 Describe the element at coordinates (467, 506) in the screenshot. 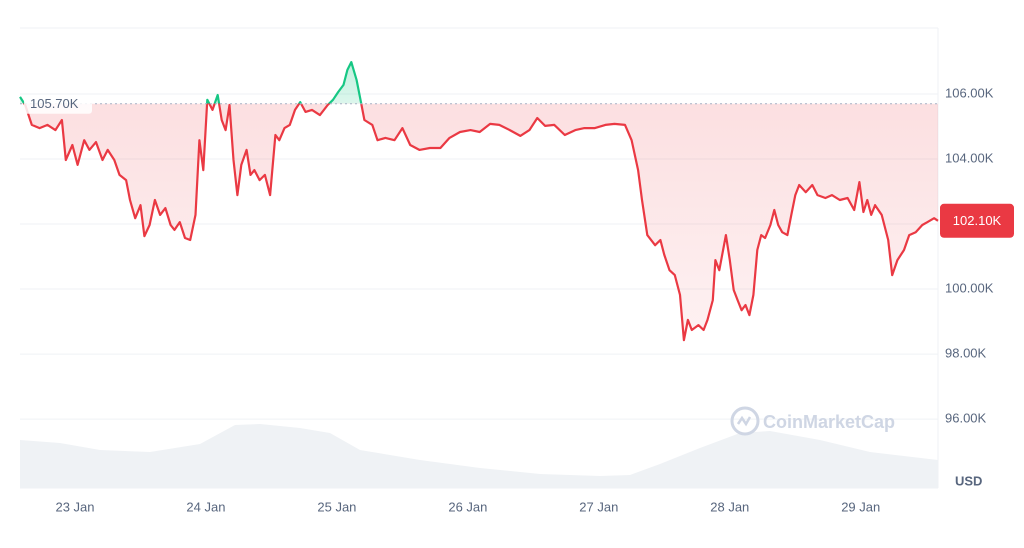

I see `x-tick-label: 26 Jan` at that location.